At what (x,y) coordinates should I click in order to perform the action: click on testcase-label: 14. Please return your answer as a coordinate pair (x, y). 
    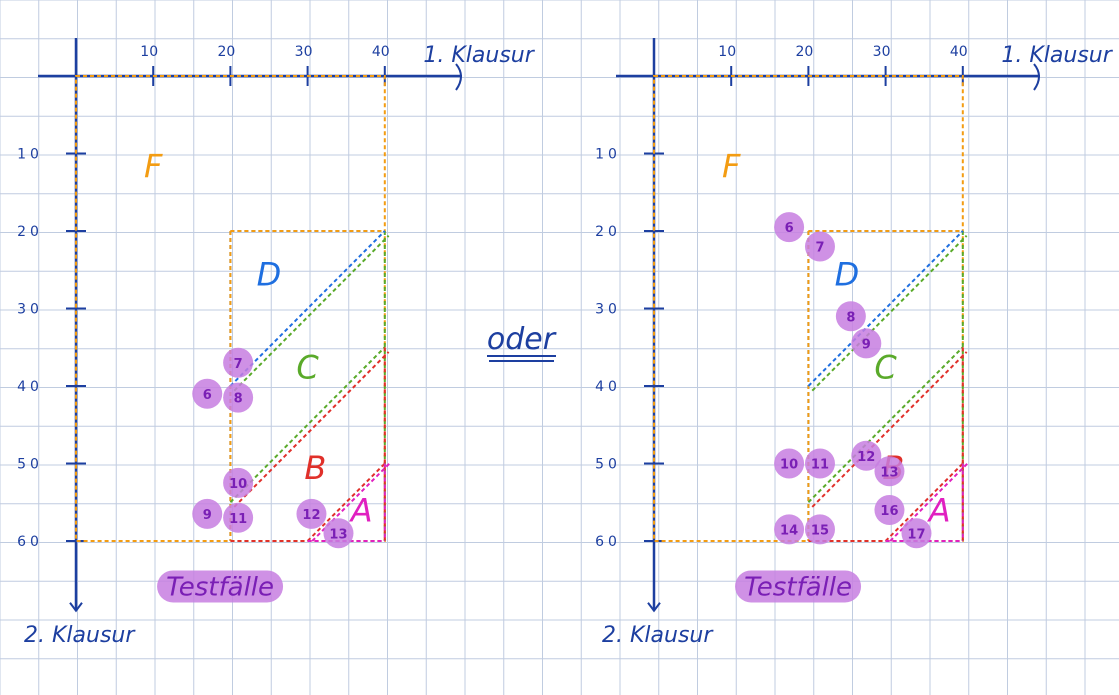
    Looking at the image, I should click on (789, 530).